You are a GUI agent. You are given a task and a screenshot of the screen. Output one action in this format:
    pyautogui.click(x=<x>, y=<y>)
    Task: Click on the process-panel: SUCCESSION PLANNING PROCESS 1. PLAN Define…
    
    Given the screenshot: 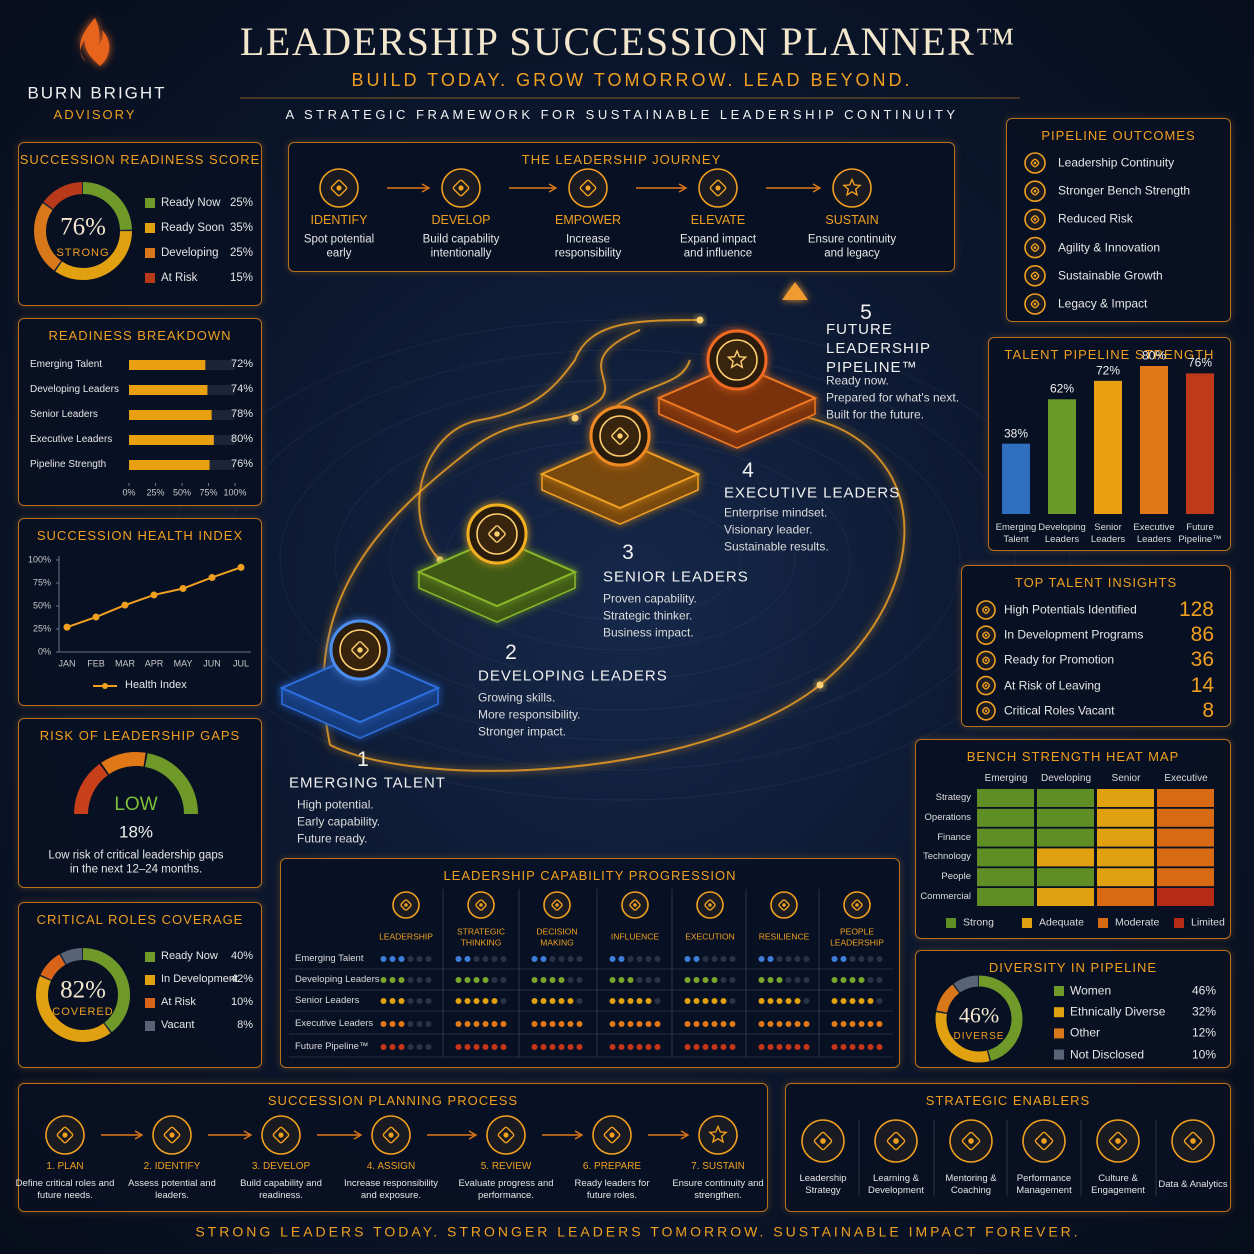 What is the action you would take?
    pyautogui.click(x=392, y=1147)
    